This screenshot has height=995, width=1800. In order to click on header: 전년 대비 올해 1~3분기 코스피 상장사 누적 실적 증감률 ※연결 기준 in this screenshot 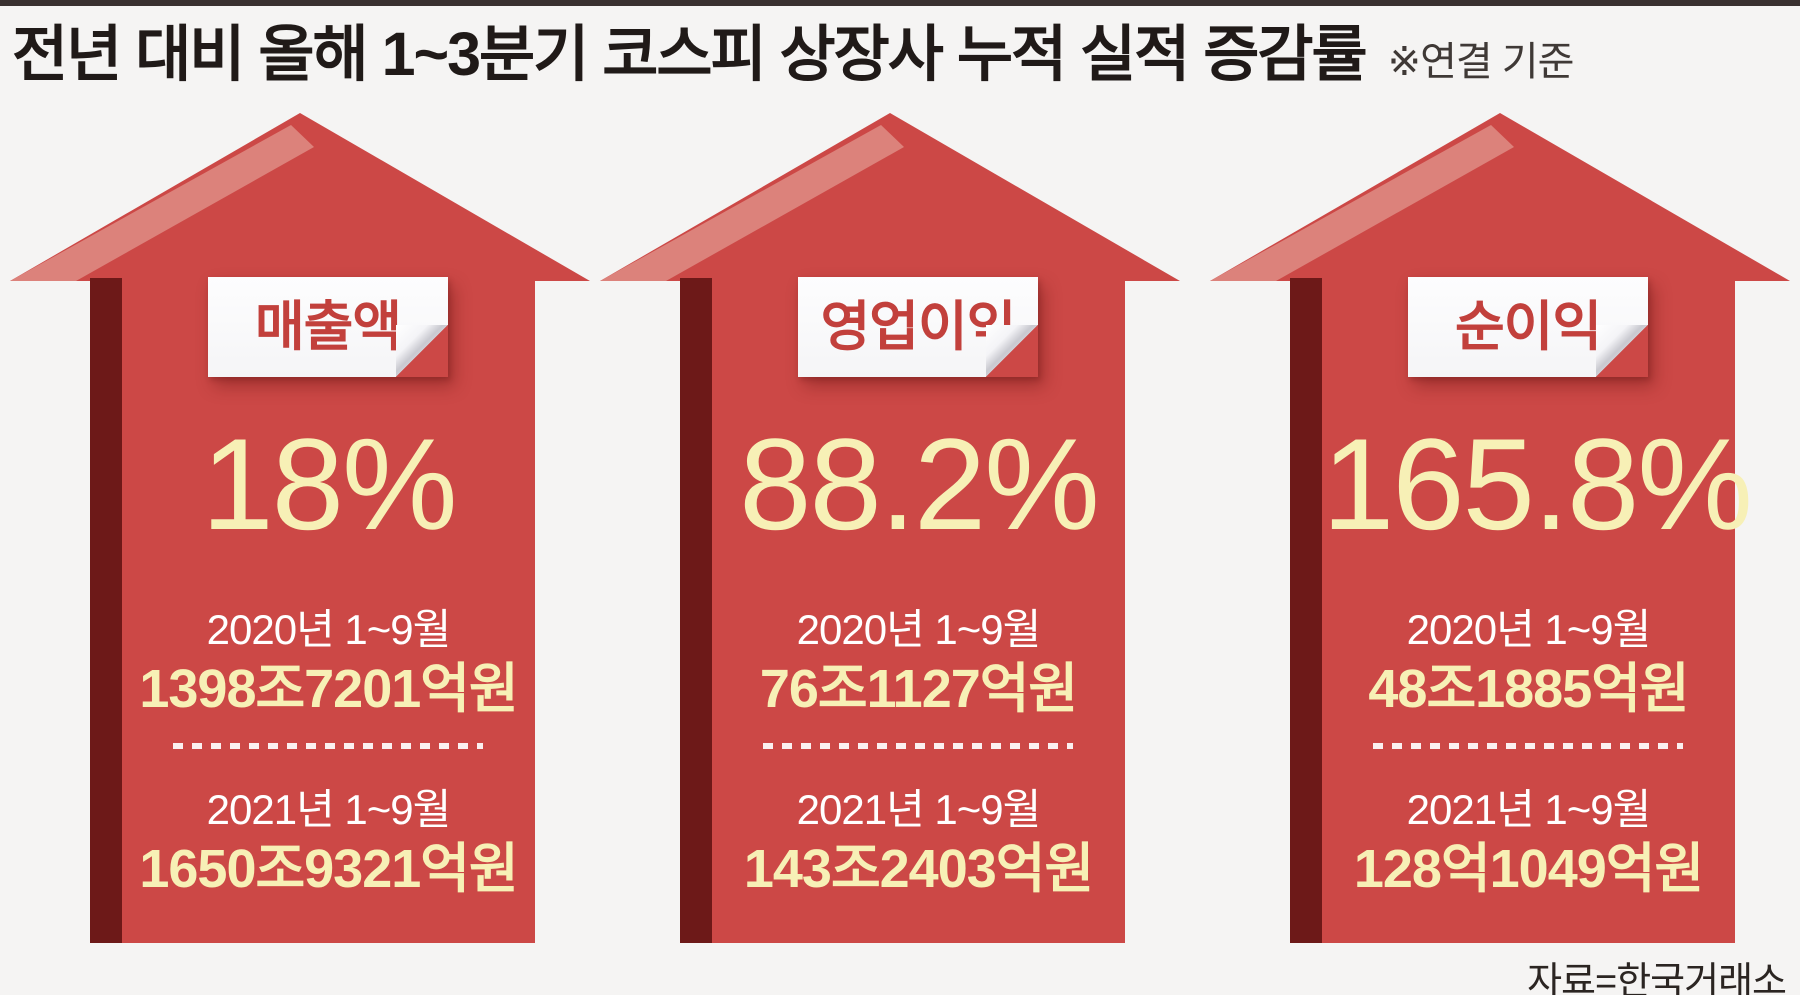, I will do `click(793, 54)`.